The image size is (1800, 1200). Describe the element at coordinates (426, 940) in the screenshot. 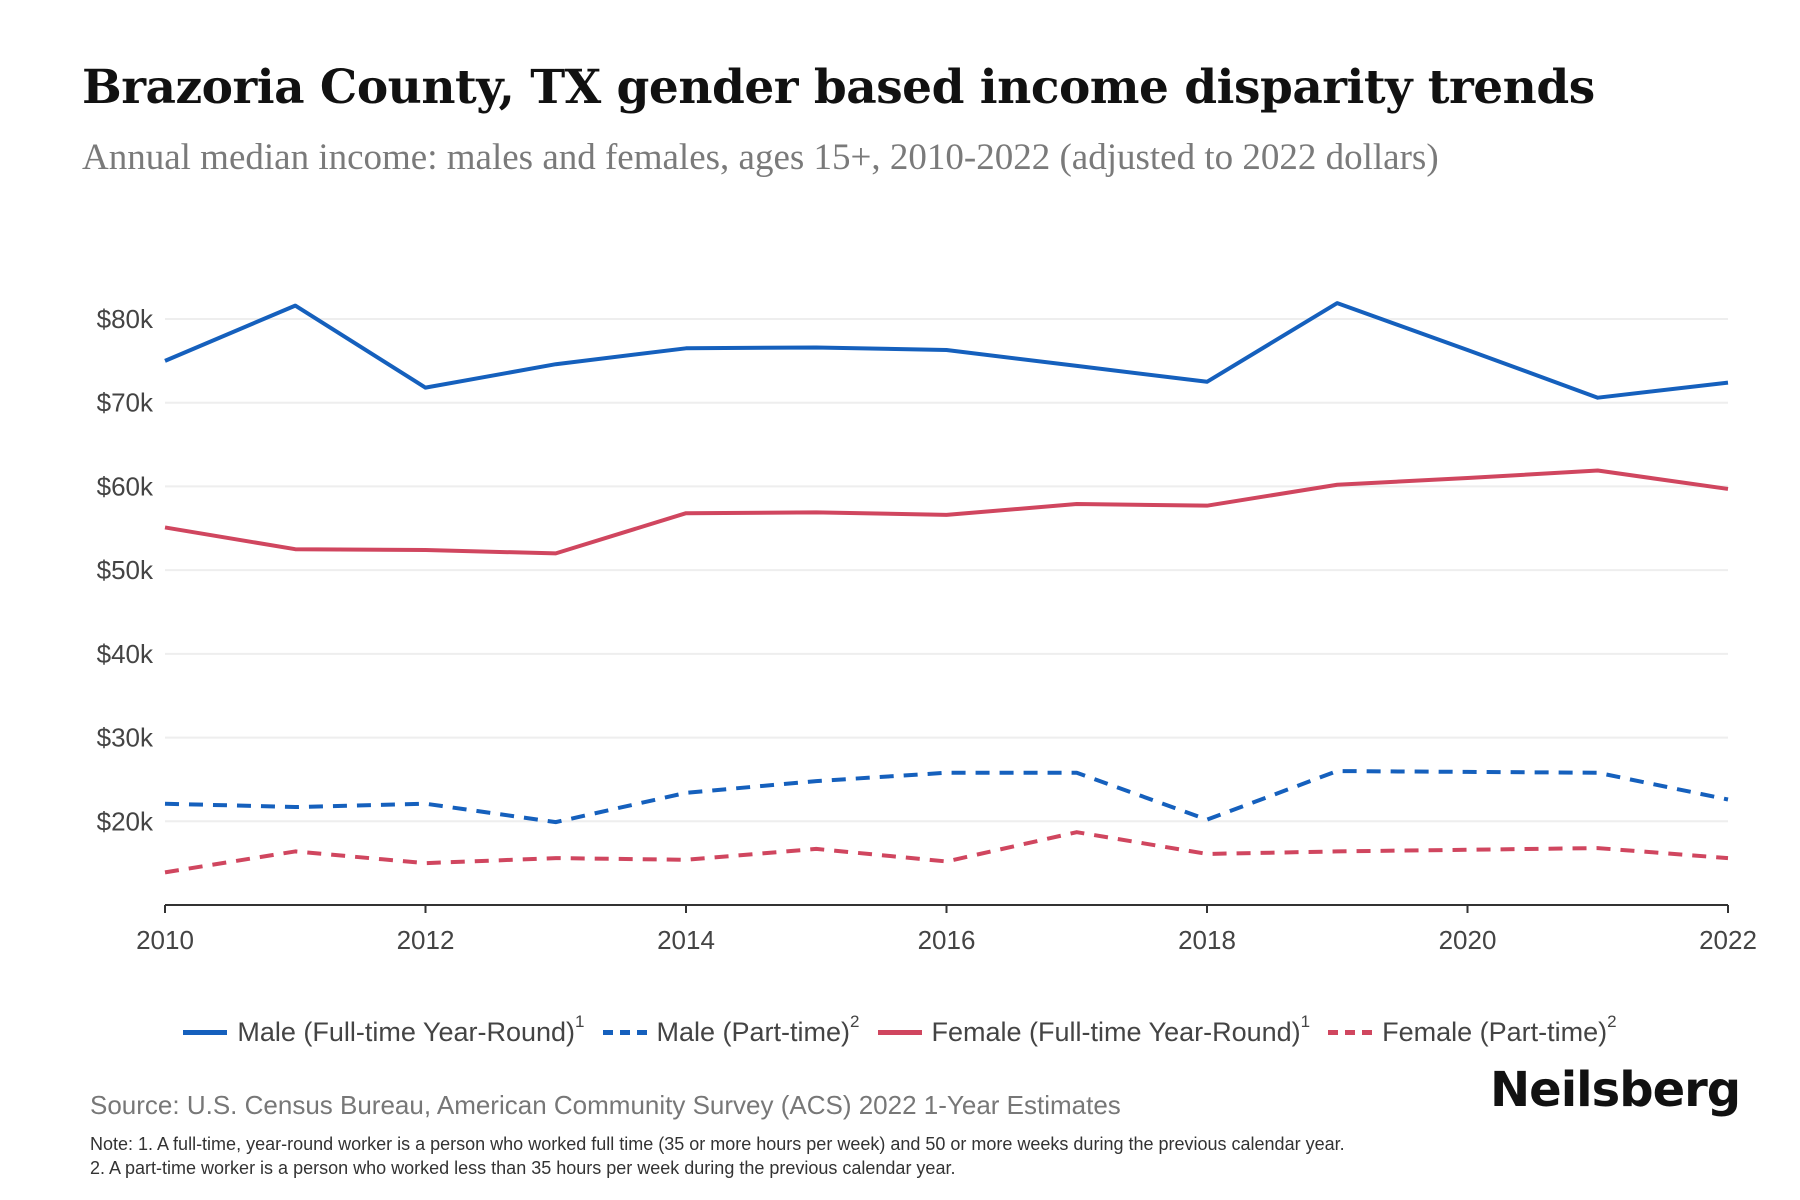

I see `x-tick-label: 2012` at that location.